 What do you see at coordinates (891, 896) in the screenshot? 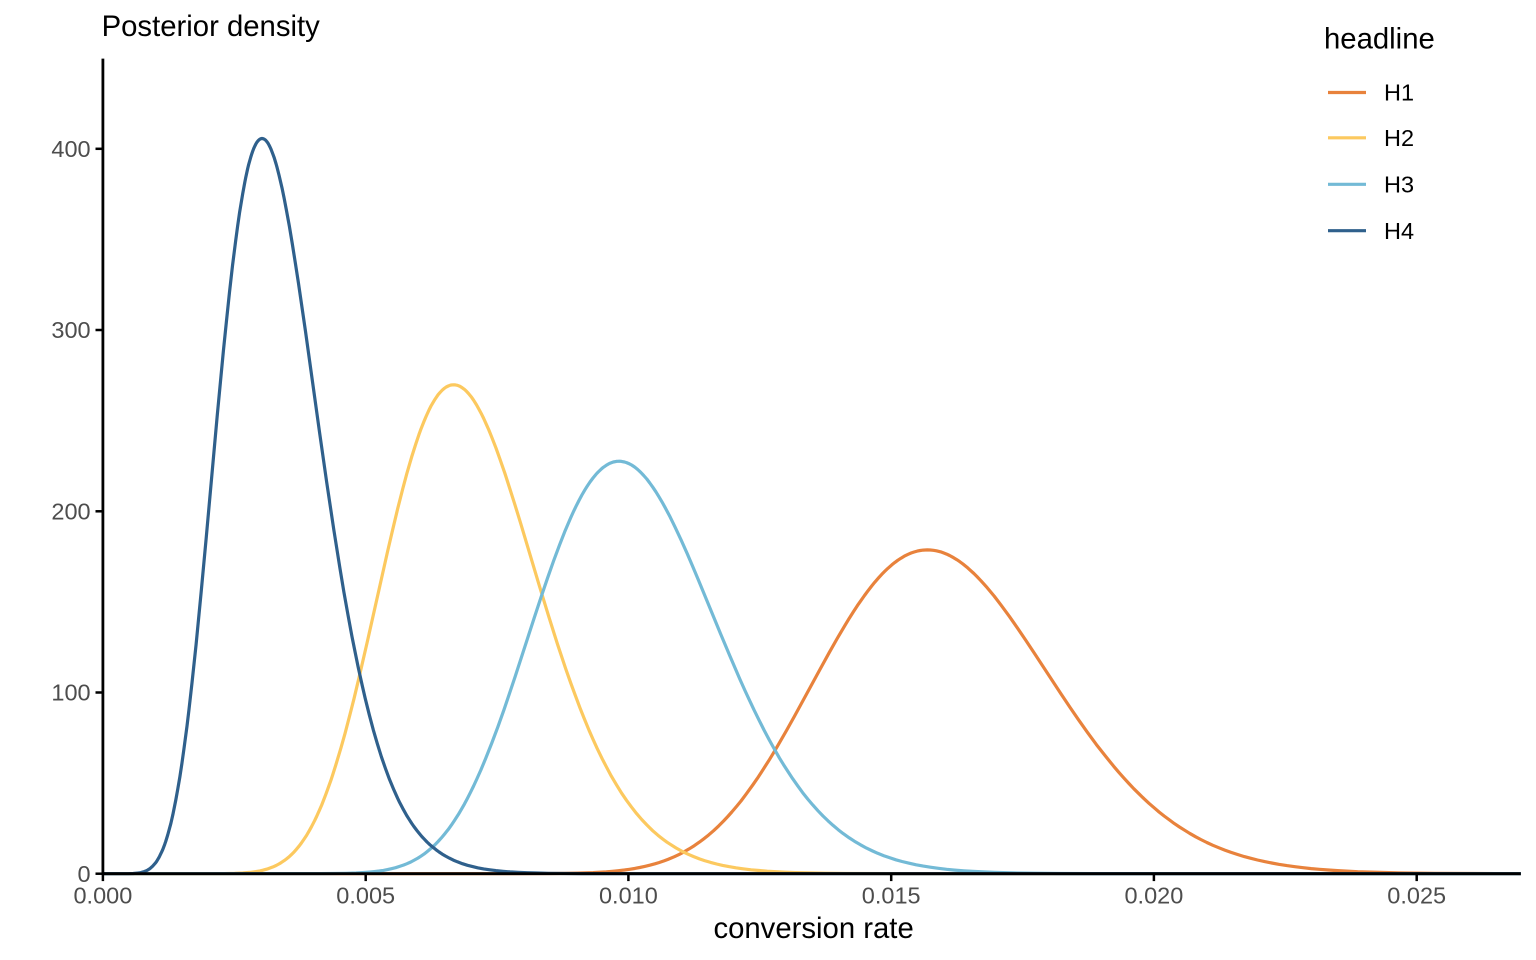
I see `svg-text: 0.015` at bounding box center [891, 896].